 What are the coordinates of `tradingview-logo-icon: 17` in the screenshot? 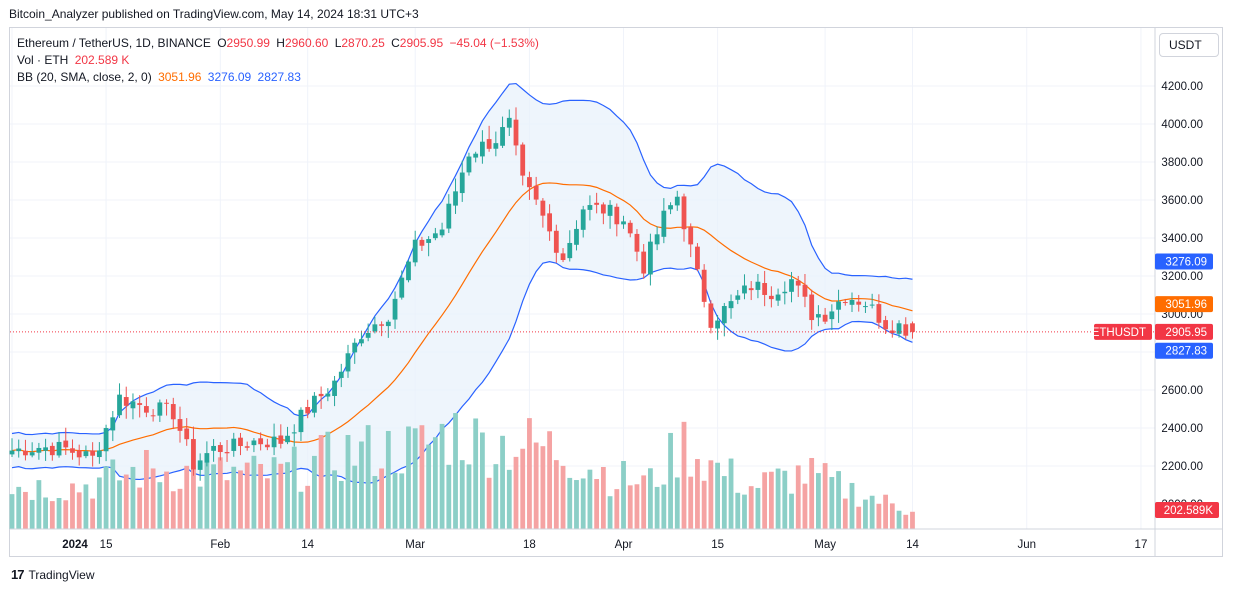 It's located at (18, 574).